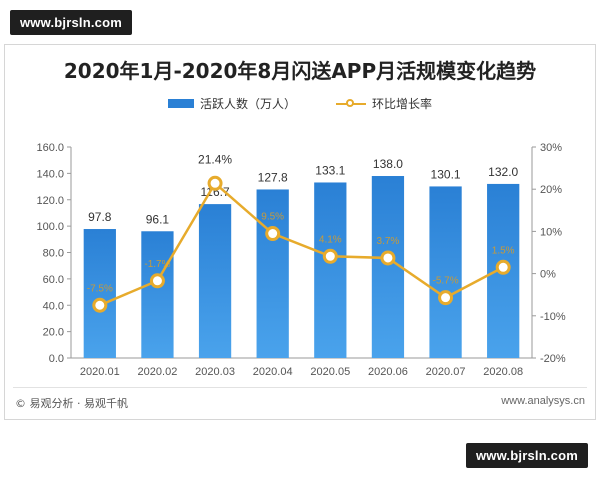 The image size is (600, 480). I want to click on left-tick-label: 100.0, so click(50, 227).